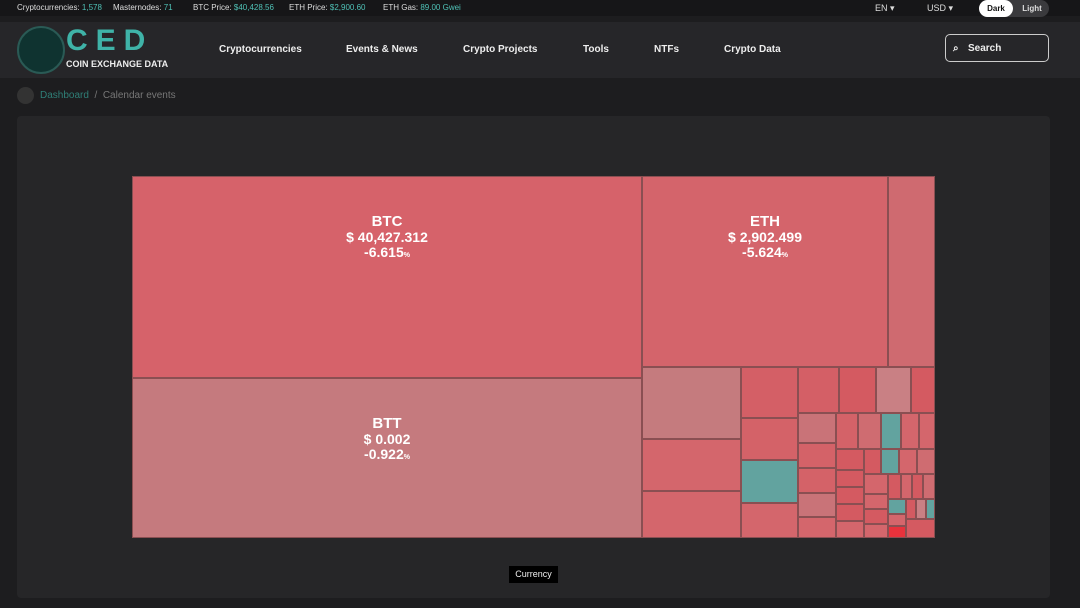  Describe the element at coordinates (666, 49) in the screenshot. I see `nav-item: NTFs` at that location.